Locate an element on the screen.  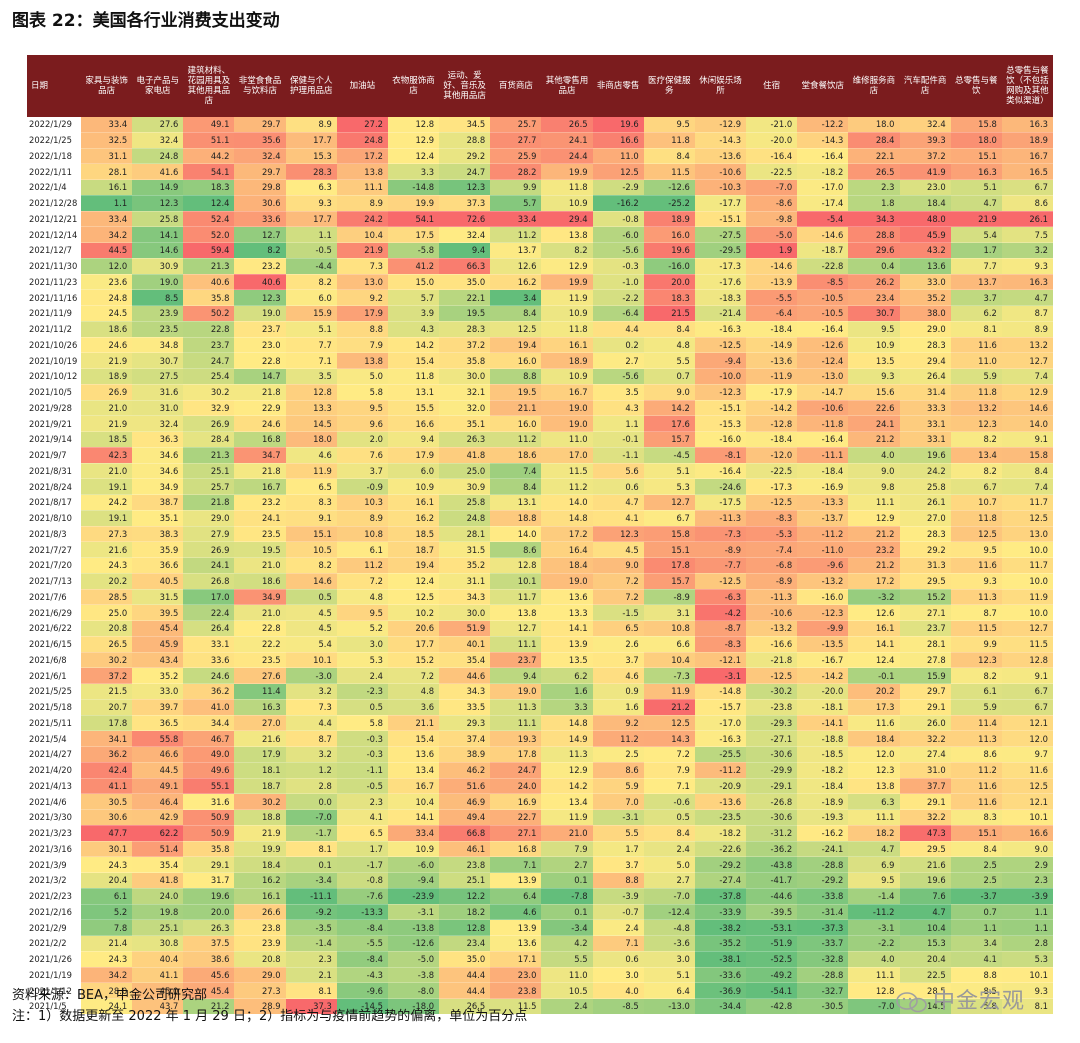
value-cell: -12.9 is located at coordinates (720, 125).